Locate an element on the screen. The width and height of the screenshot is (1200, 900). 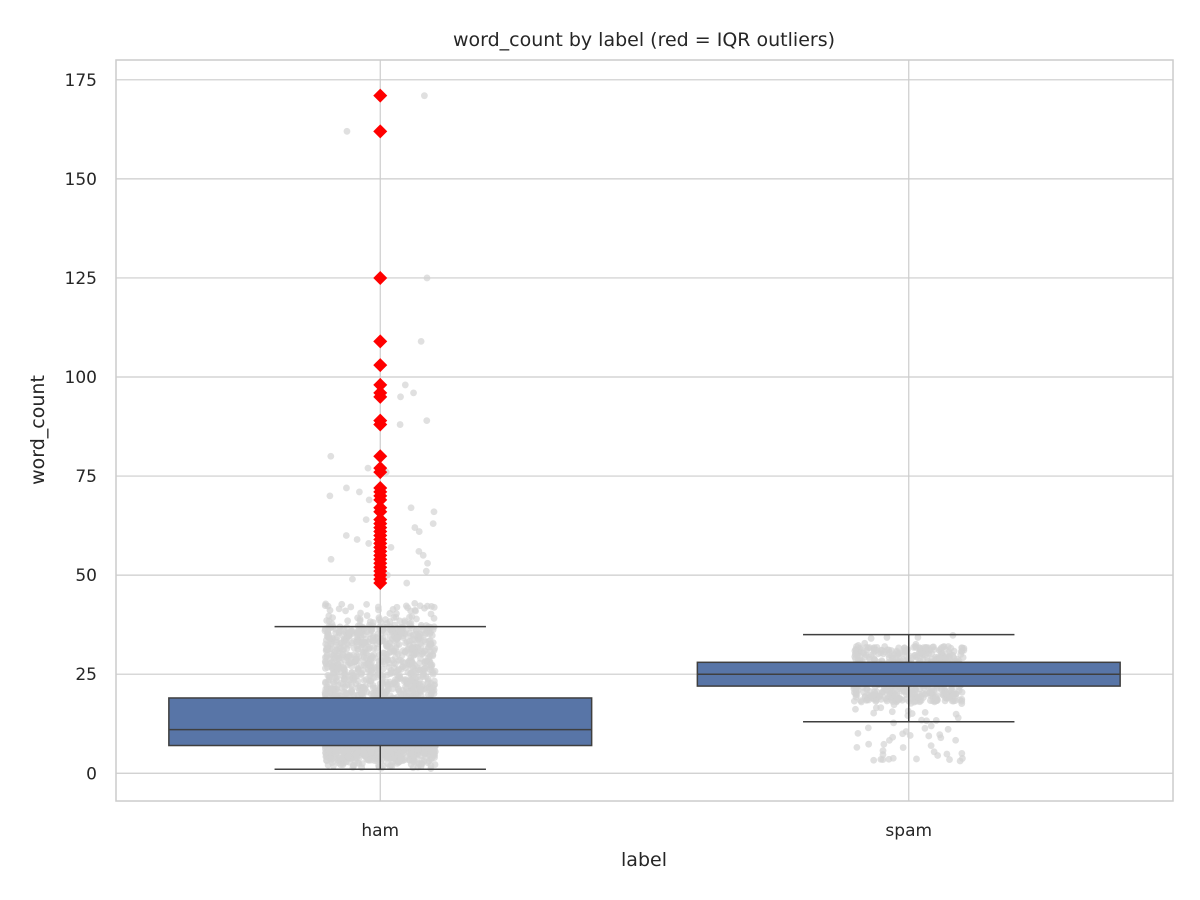
boxes is located at coordinates (644, 698).